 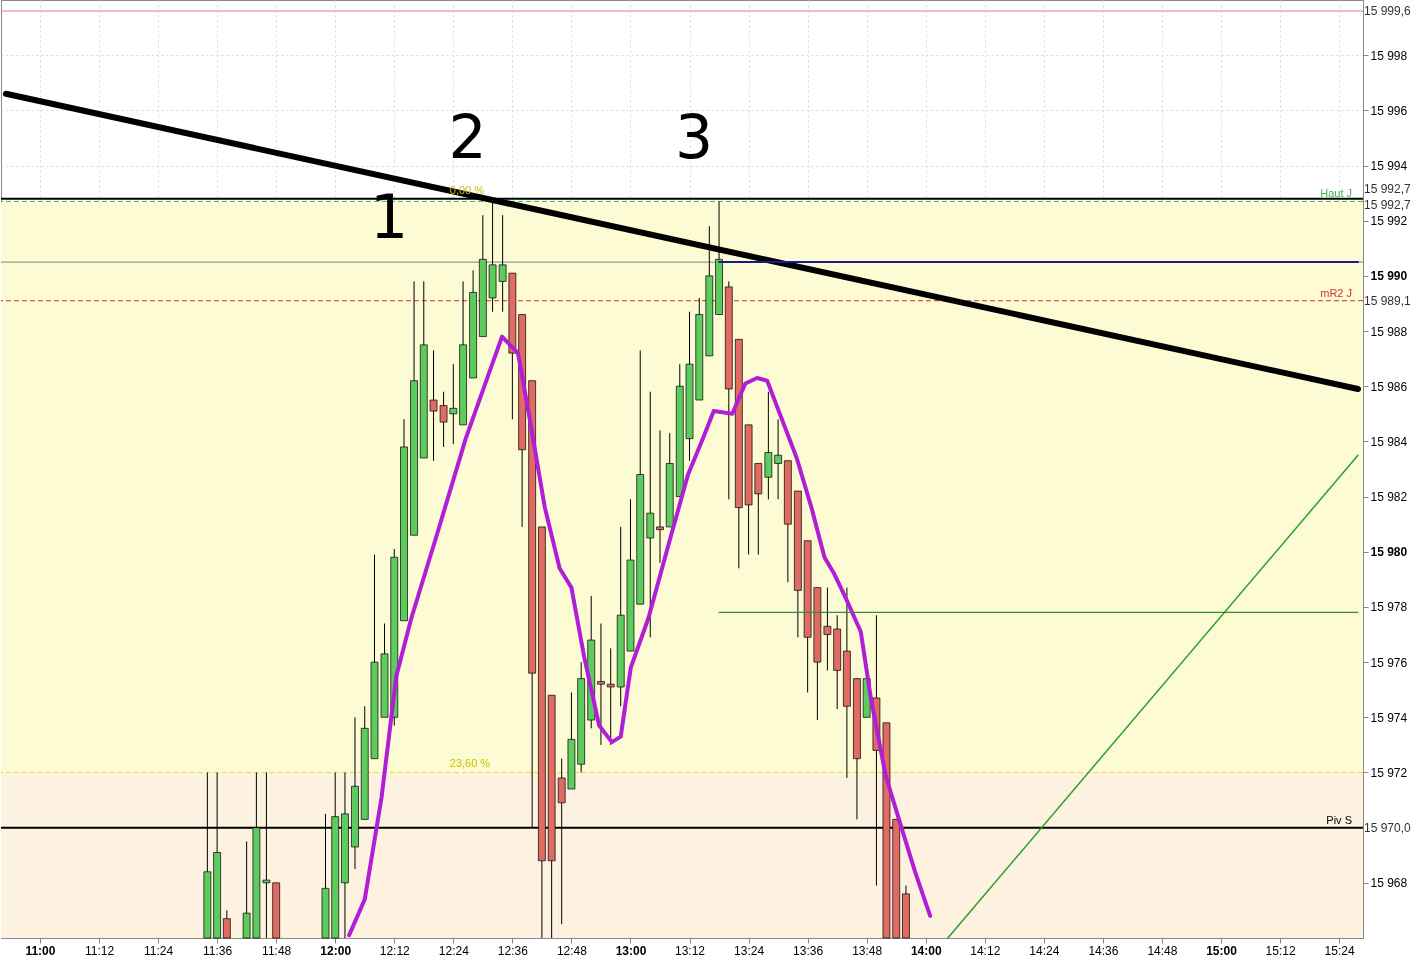 I want to click on y-tick-label: 15 978, so click(x=1389, y=607).